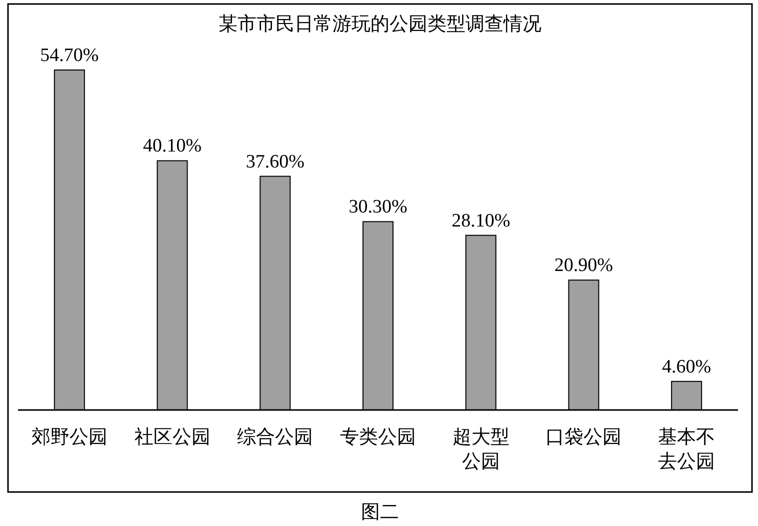 The width and height of the screenshot is (758, 526). What do you see at coordinates (69, 55) in the screenshot?
I see `data-label: 54.70%` at bounding box center [69, 55].